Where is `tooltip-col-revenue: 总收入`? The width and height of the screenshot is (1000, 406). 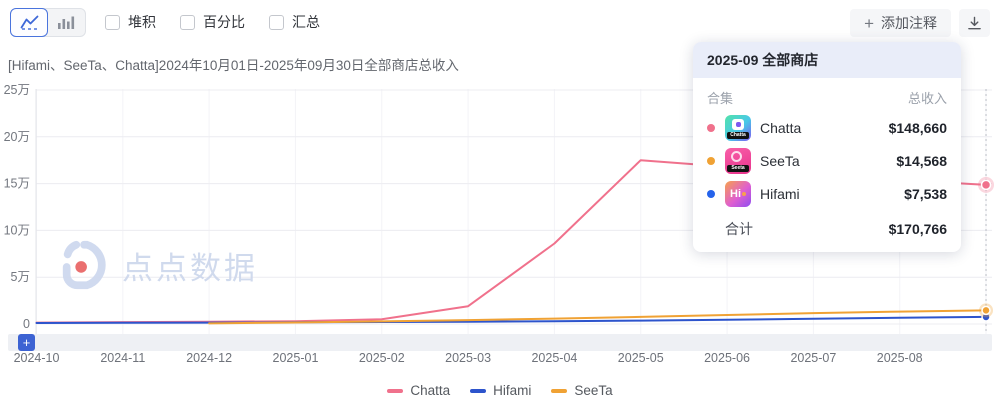
tooltip-col-revenue: 总收入 is located at coordinates (927, 98).